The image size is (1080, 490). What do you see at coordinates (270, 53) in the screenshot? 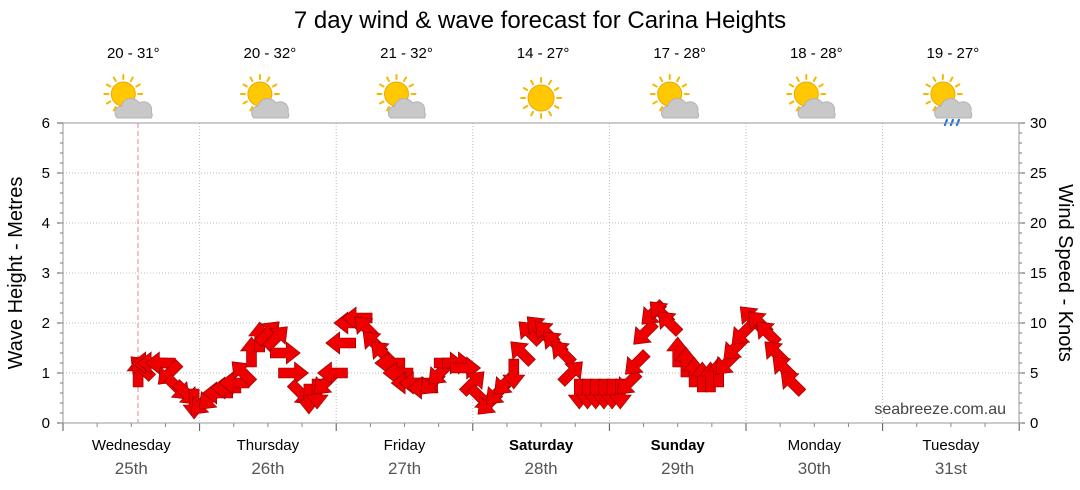
I see `temperature-range-label: 20 - 32°` at bounding box center [270, 53].